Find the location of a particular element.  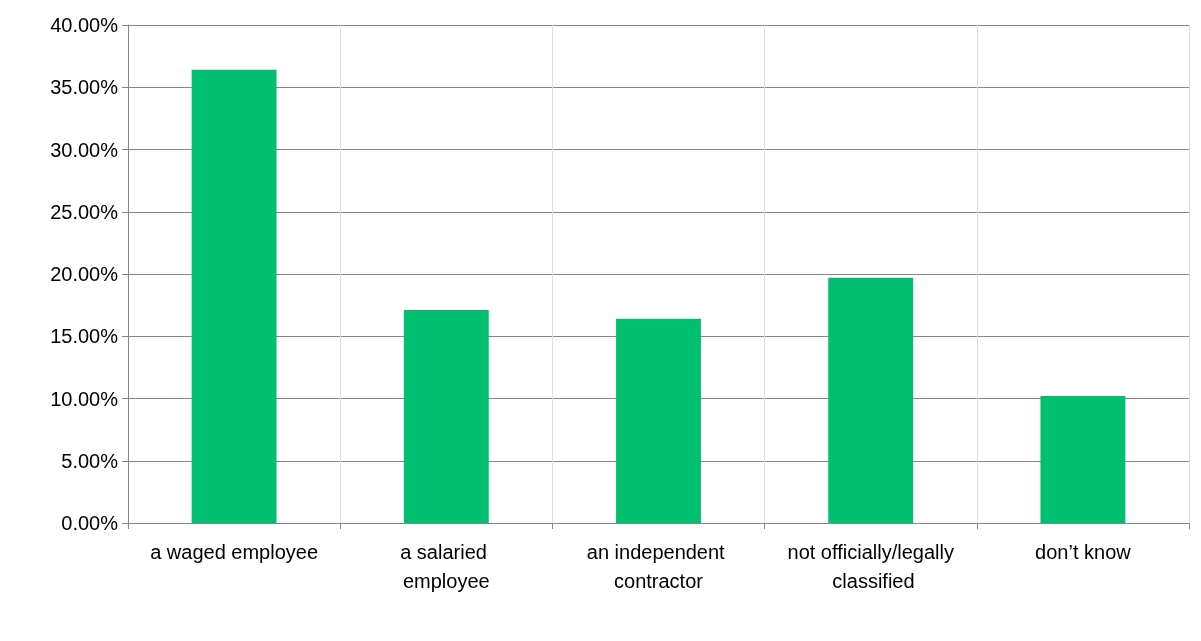

y-tick-label: 25.00% is located at coordinates (84, 211).